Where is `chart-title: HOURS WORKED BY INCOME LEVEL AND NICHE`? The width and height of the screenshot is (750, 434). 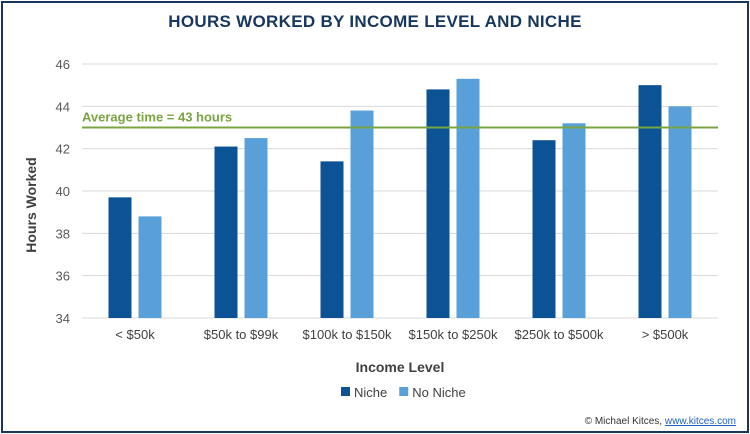 chart-title: HOURS WORKED BY INCOME LEVEL AND NICHE is located at coordinates (375, 21).